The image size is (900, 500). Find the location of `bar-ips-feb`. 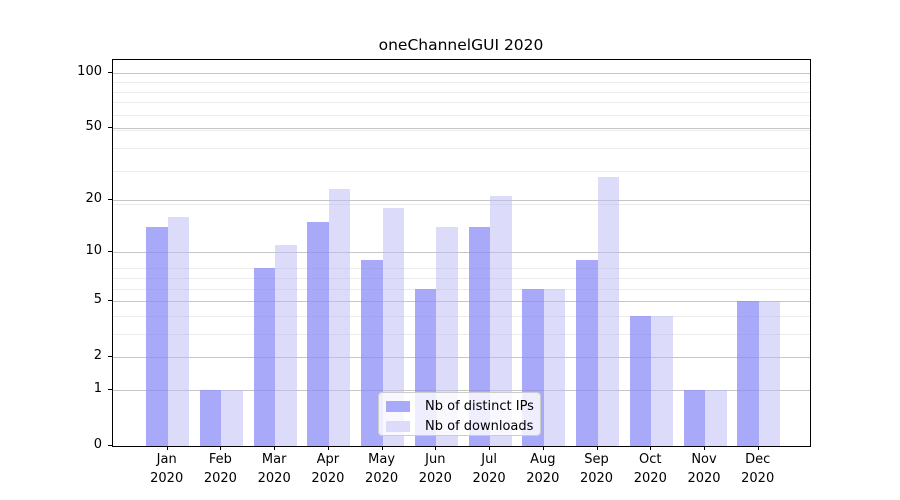

bar-ips-feb is located at coordinates (210, 417).